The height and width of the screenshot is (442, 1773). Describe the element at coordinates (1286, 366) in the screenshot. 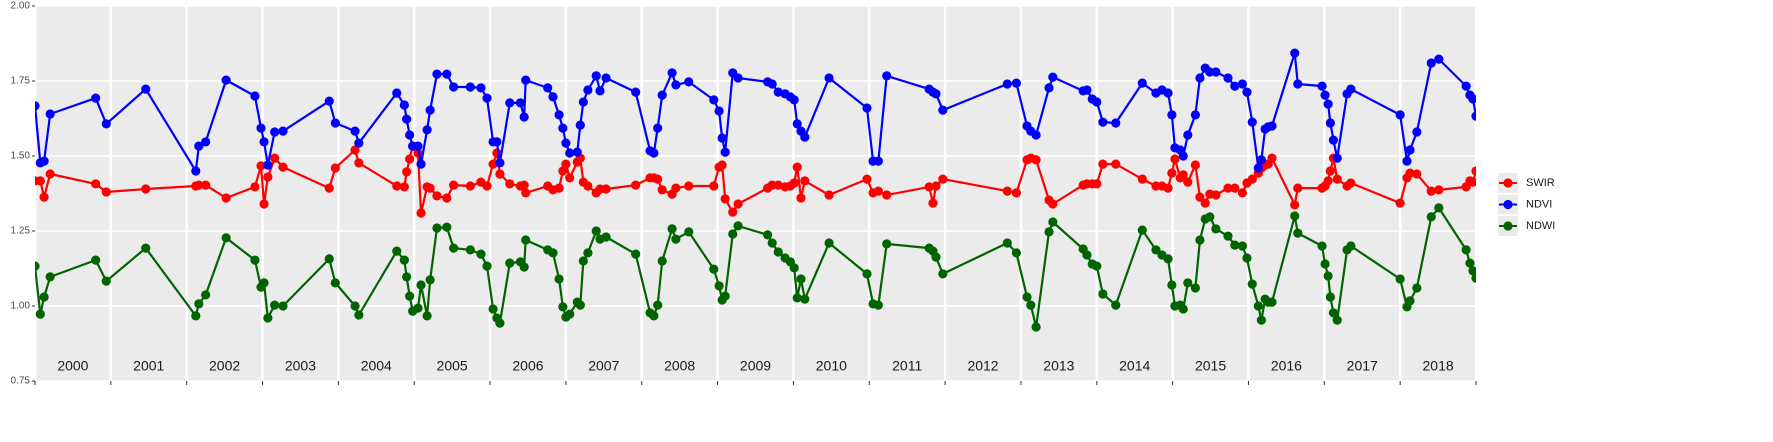

I see `x-tick-label: 2016` at that location.